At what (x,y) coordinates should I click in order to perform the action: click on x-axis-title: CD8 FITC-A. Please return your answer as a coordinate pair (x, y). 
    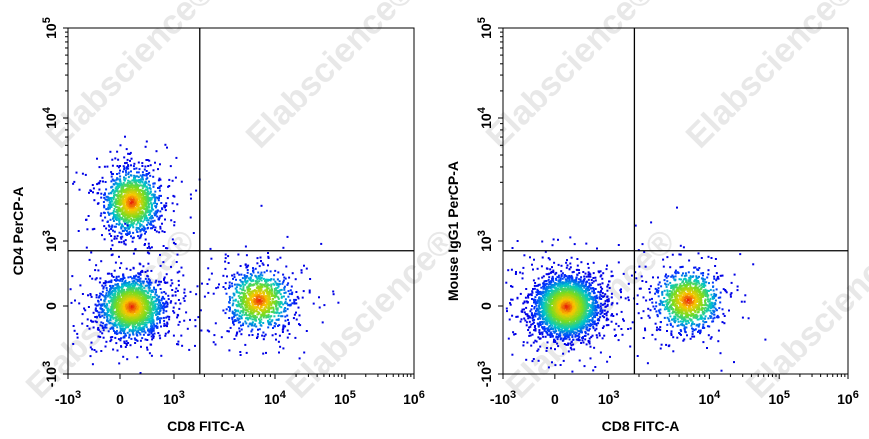
    Looking at the image, I should click on (206, 426).